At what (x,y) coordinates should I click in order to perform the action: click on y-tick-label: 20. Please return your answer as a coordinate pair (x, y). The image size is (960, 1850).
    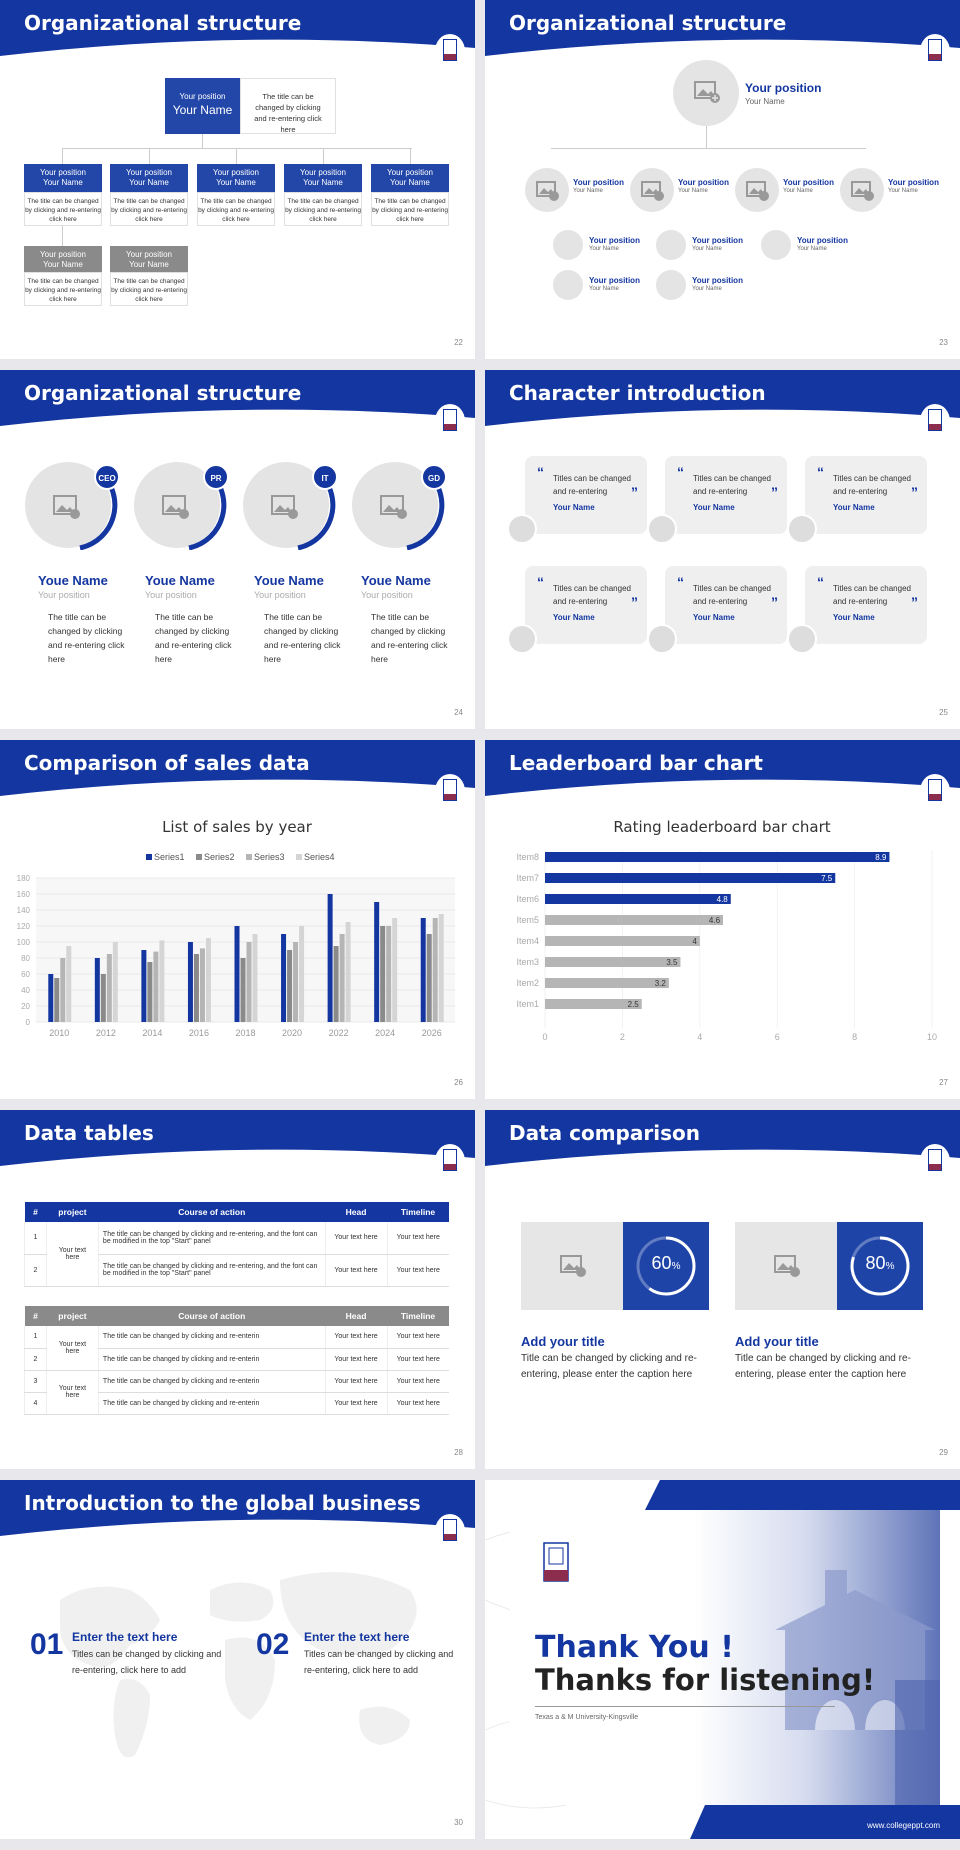
    Looking at the image, I should click on (25, 1006).